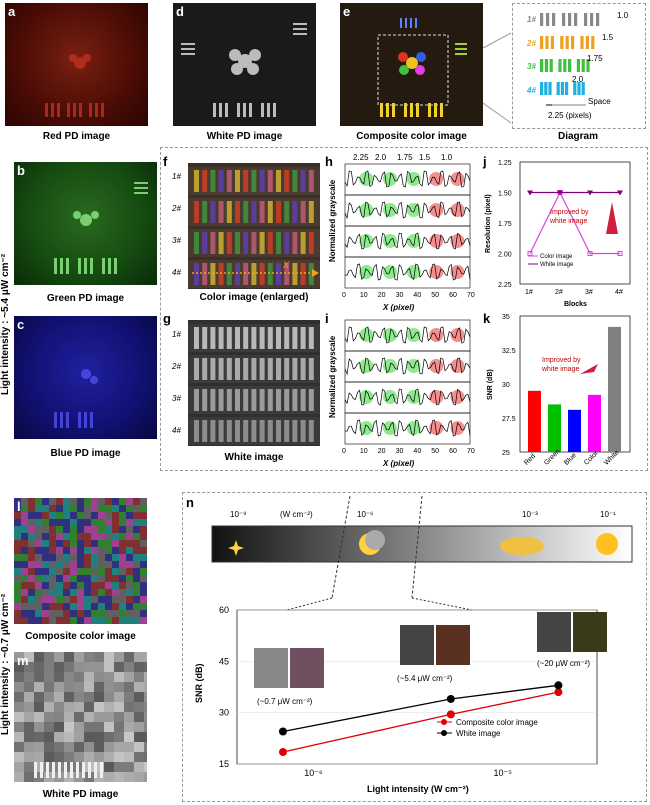 This screenshot has width=650, height=805. Describe the element at coordinates (485, 161) in the screenshot. I see `panel-label-j: j` at that location.